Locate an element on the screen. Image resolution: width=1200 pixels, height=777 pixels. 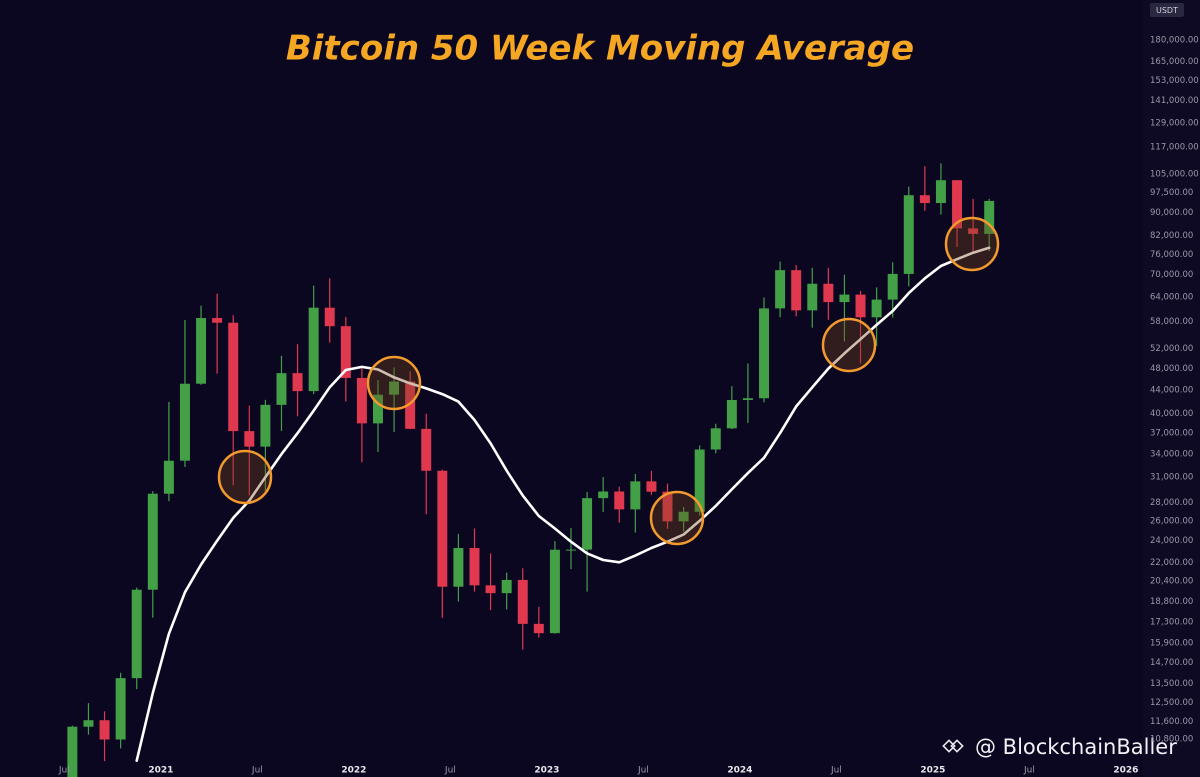
y-tick-label: 180,000.00 is located at coordinates (1174, 41).